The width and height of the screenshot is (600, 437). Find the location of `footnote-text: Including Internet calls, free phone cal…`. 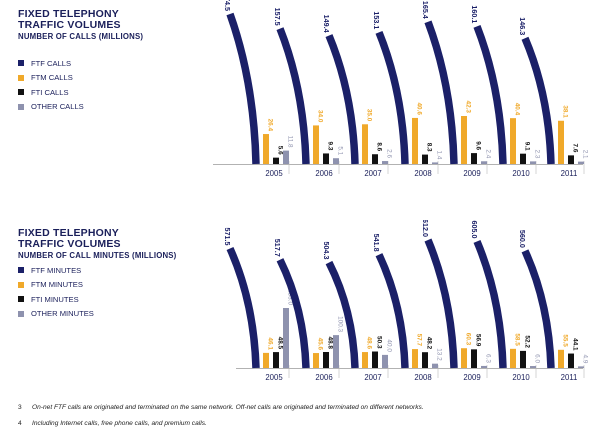

footnote-text: Including Internet calls, free phone cal… is located at coordinates (119, 423).